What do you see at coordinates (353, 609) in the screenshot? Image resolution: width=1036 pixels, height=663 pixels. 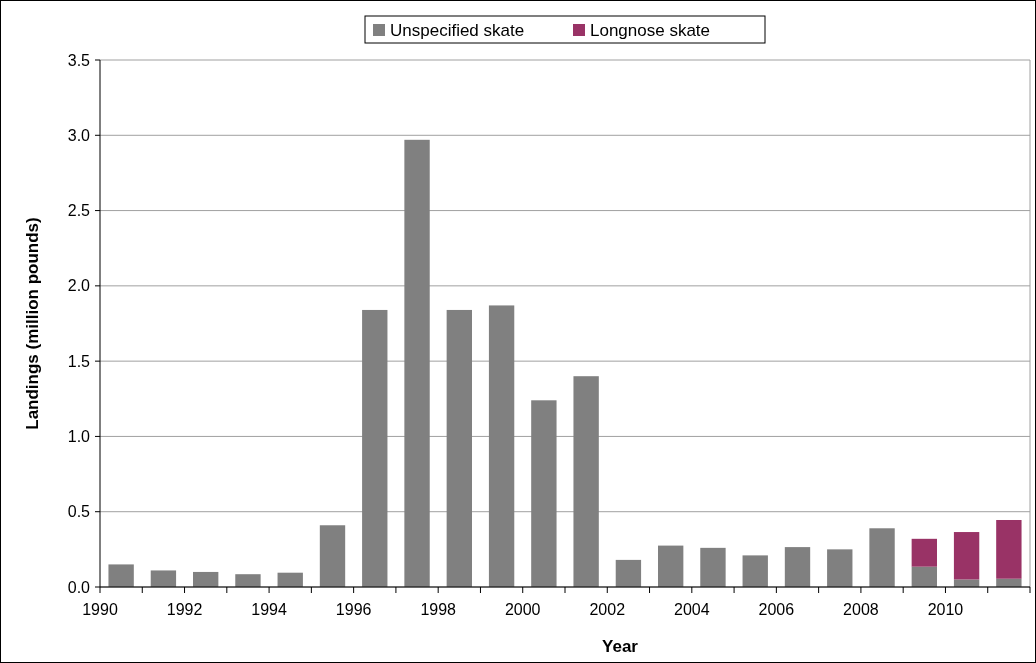 I see `x-tick-label: 1996` at bounding box center [353, 609].